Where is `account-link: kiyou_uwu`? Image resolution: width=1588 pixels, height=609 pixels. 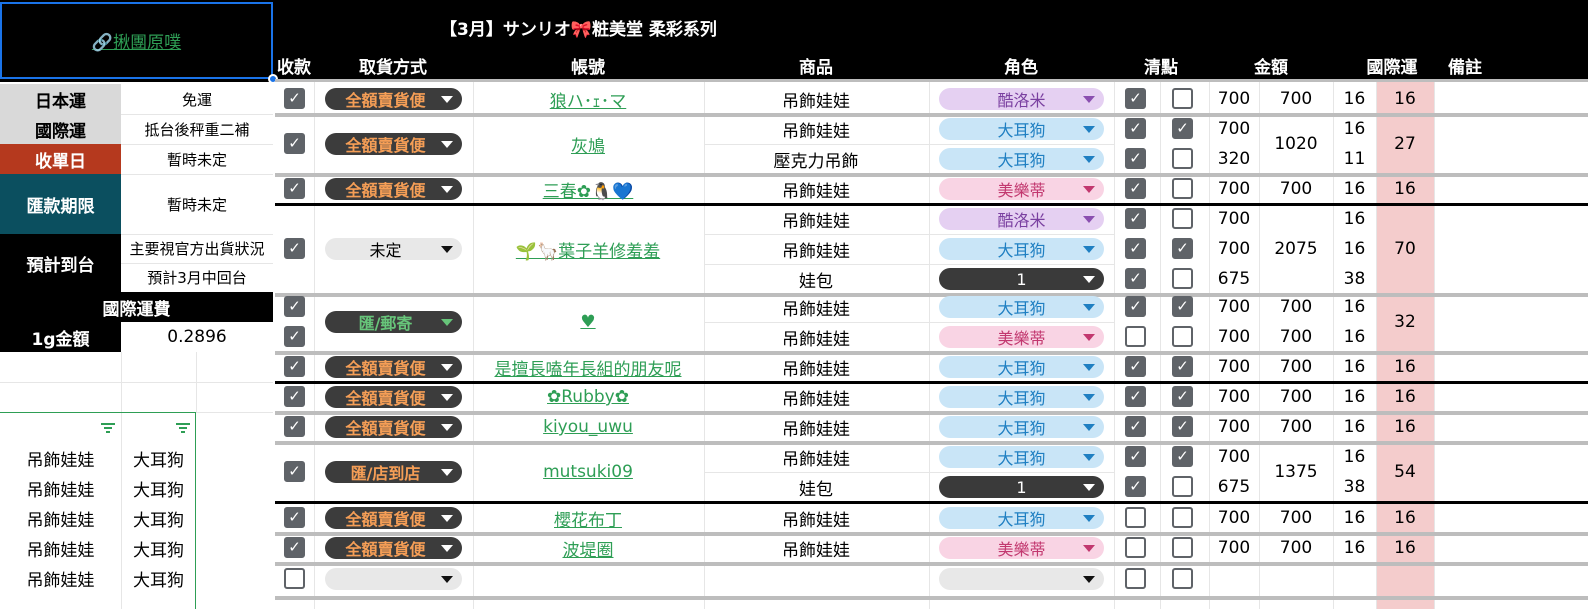 account-link: kiyou_uwu is located at coordinates (588, 427).